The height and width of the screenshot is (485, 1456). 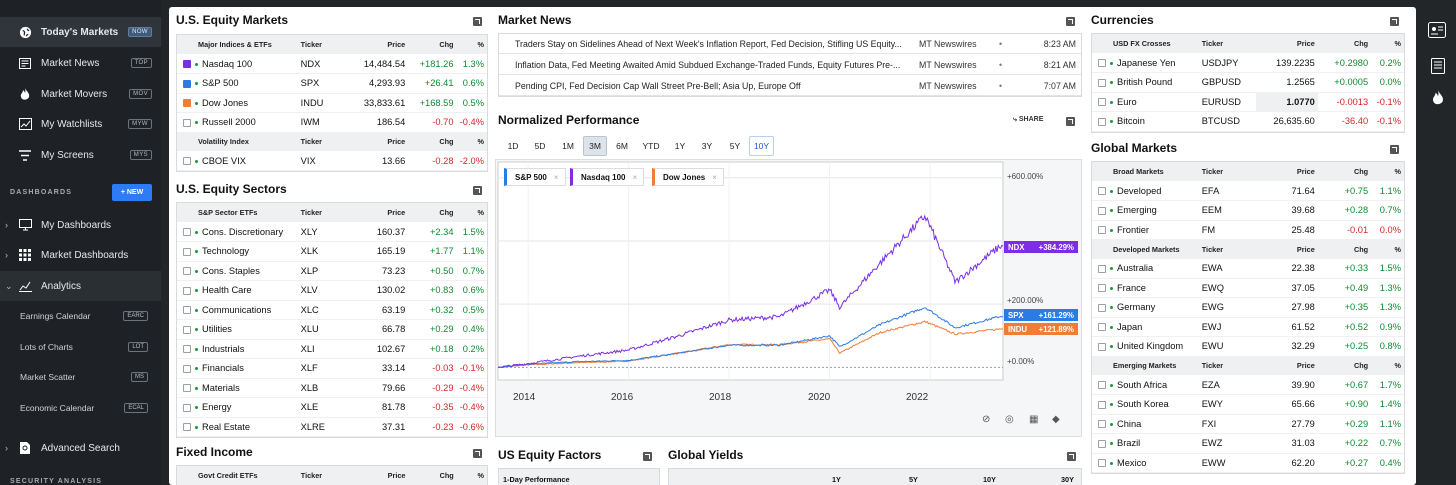 What do you see at coordinates (535, 177) in the screenshot?
I see `legend-sp500: S&P 500 ×` at bounding box center [535, 177].